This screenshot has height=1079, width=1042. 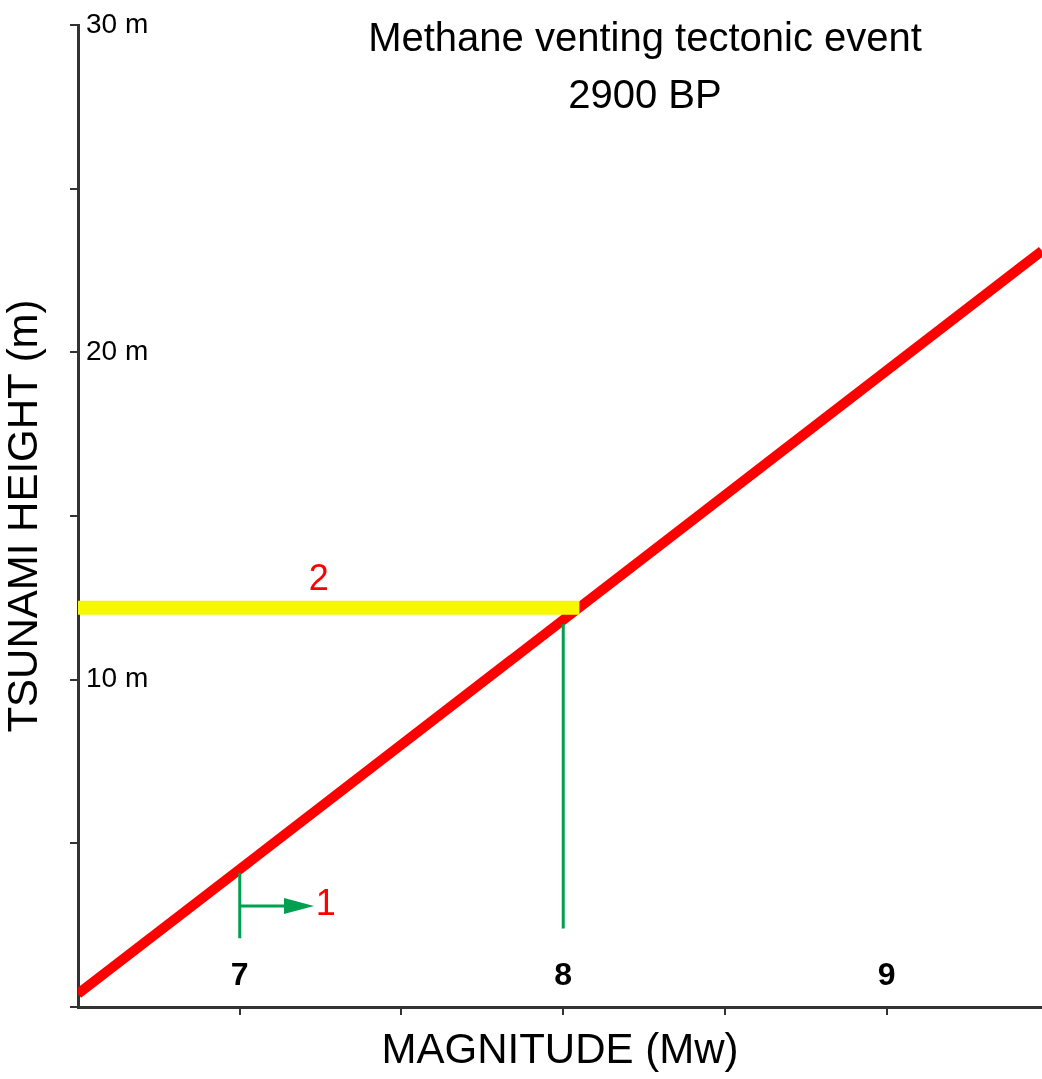 What do you see at coordinates (886, 973) in the screenshot?
I see `x-tick-label: 9` at bounding box center [886, 973].